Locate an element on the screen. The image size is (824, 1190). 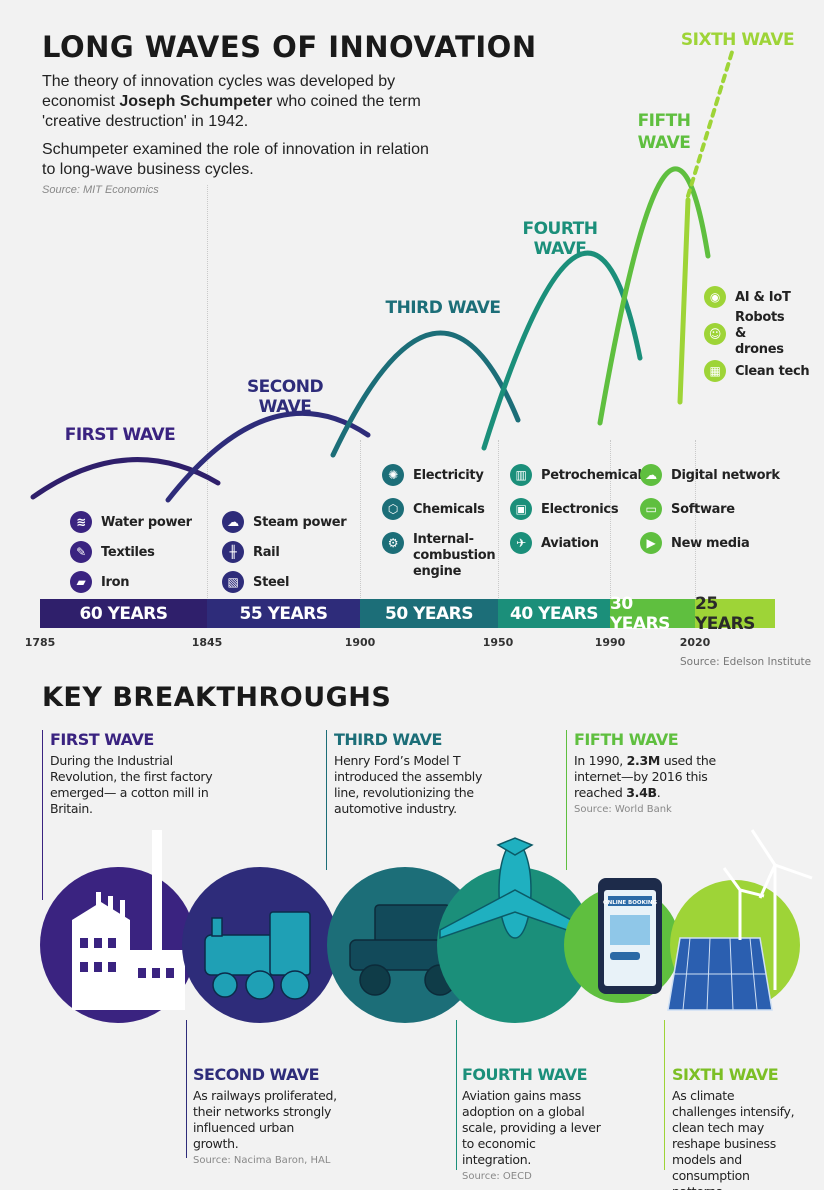
software-icon: ▭ is located at coordinates (651, 509).